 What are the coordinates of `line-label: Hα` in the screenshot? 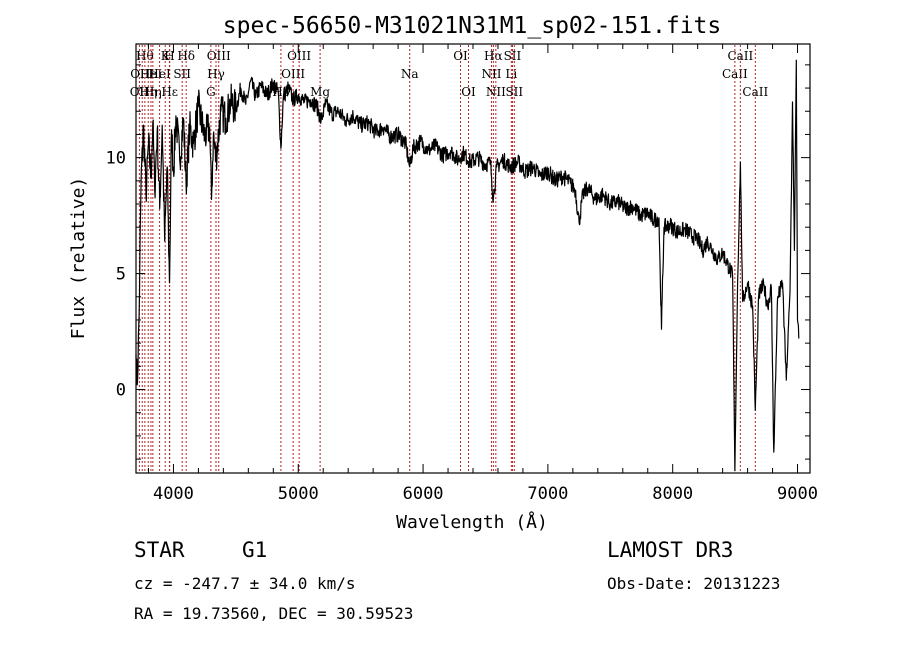 It's located at (493, 56).